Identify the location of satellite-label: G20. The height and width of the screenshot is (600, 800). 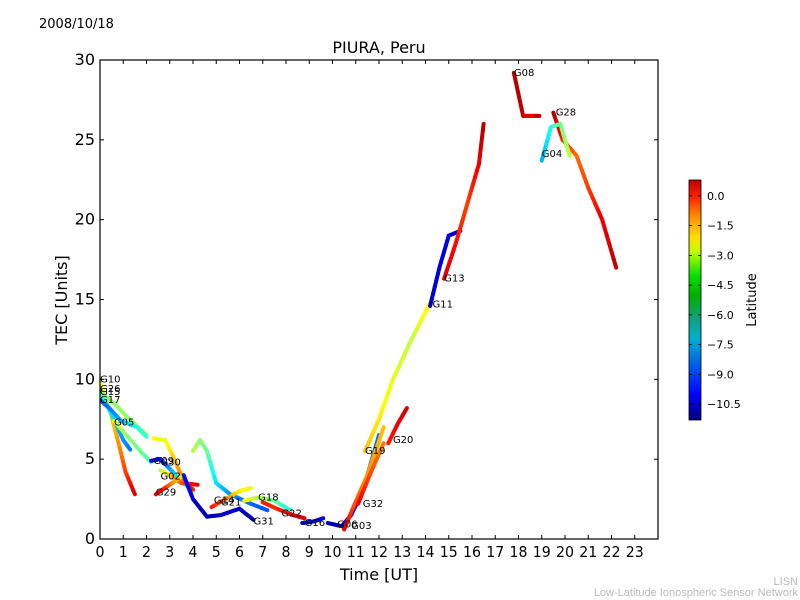
(403, 440).